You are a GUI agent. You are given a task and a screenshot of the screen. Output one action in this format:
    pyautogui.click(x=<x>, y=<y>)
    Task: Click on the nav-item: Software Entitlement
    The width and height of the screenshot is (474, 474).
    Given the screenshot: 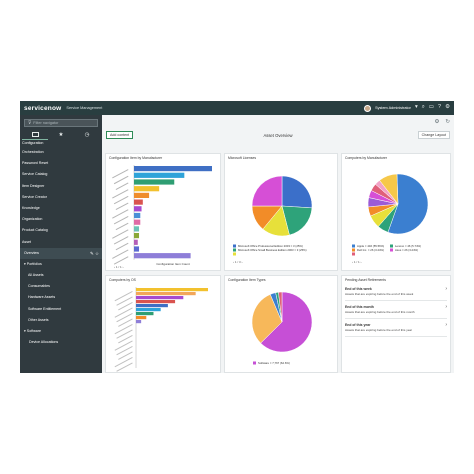 What is the action you would take?
    pyautogui.click(x=45, y=308)
    